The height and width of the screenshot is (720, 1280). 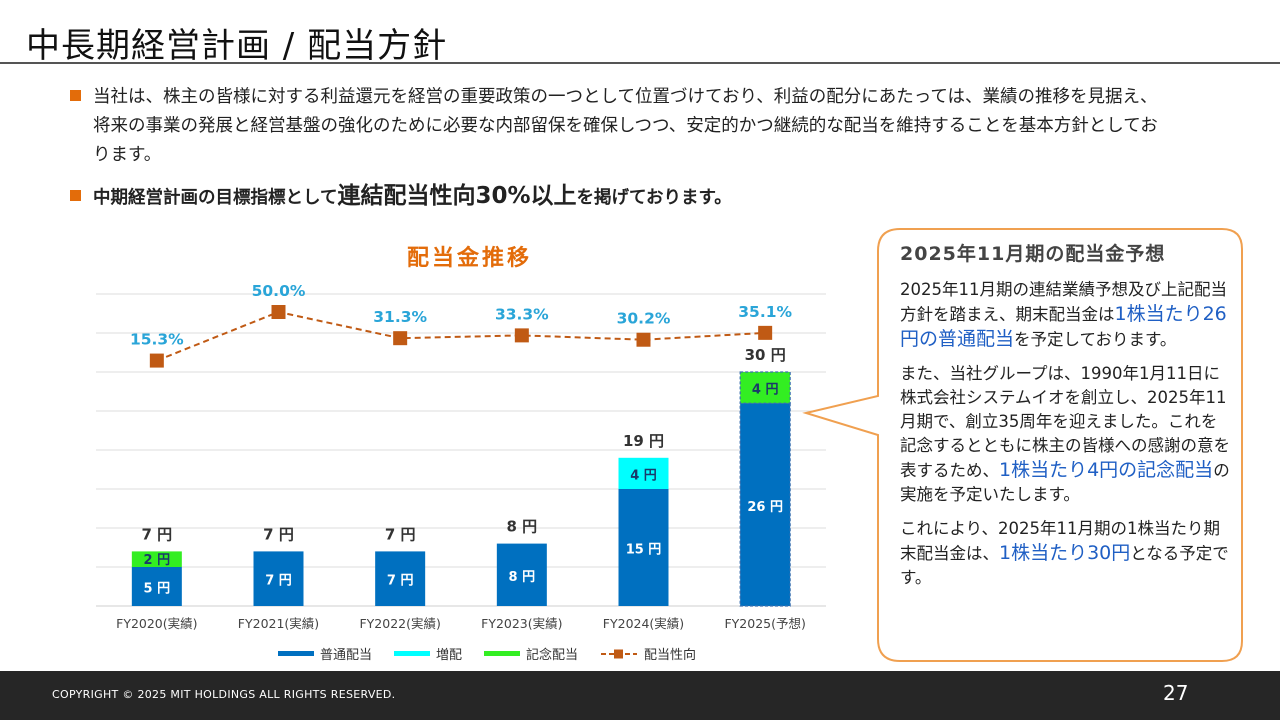 I want to click on title-divider, so click(x=640, y=63).